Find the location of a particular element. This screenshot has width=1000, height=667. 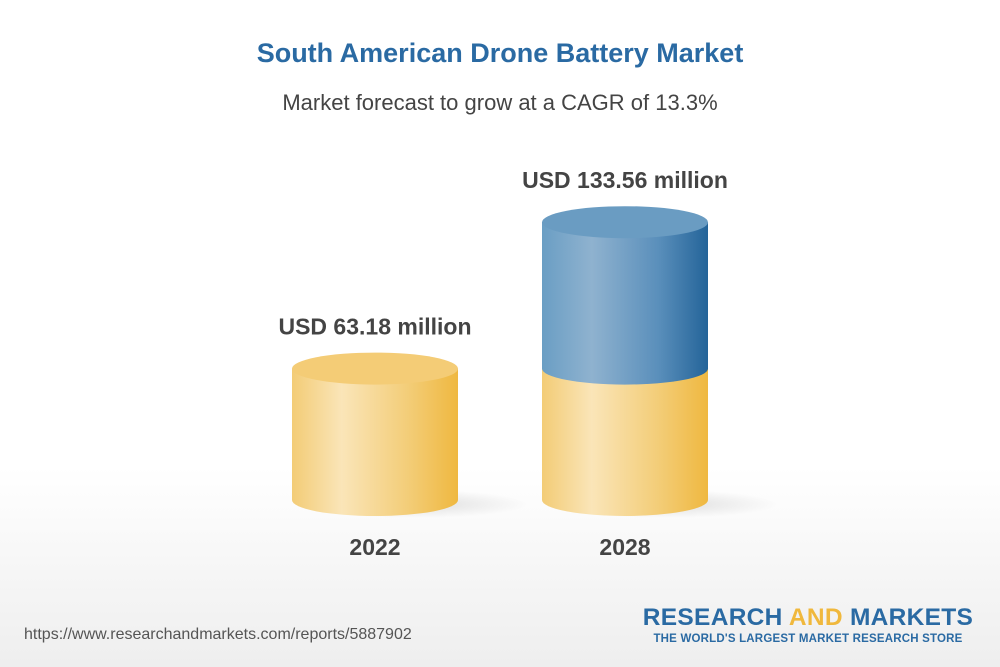

data-label: USD 63.18 million is located at coordinates (374, 327).